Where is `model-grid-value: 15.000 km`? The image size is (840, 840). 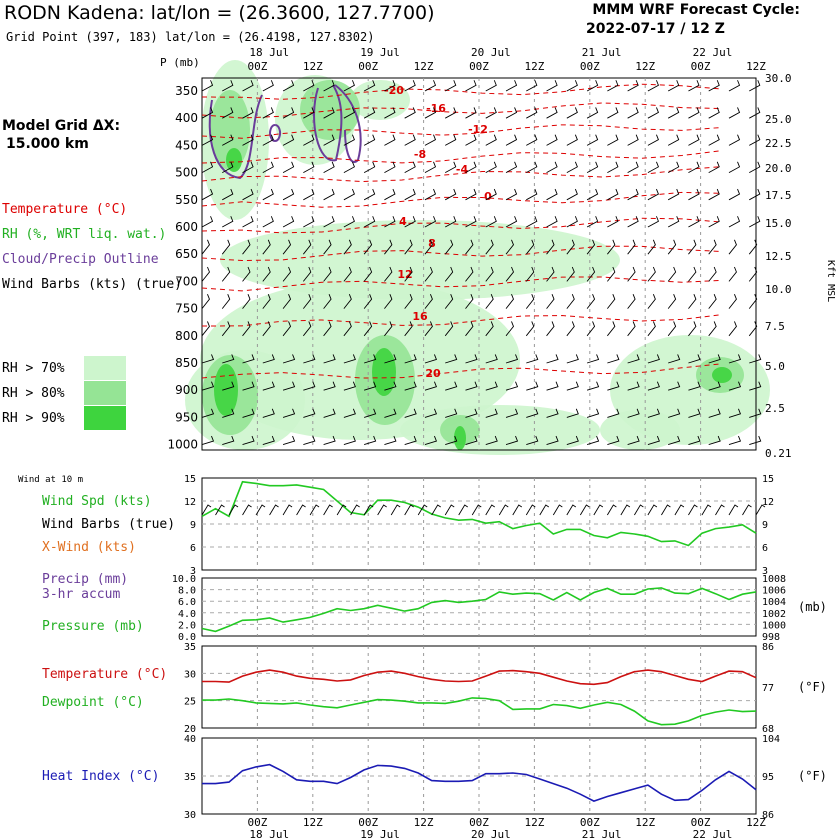
model-grid-value: 15.000 km is located at coordinates (47, 144).